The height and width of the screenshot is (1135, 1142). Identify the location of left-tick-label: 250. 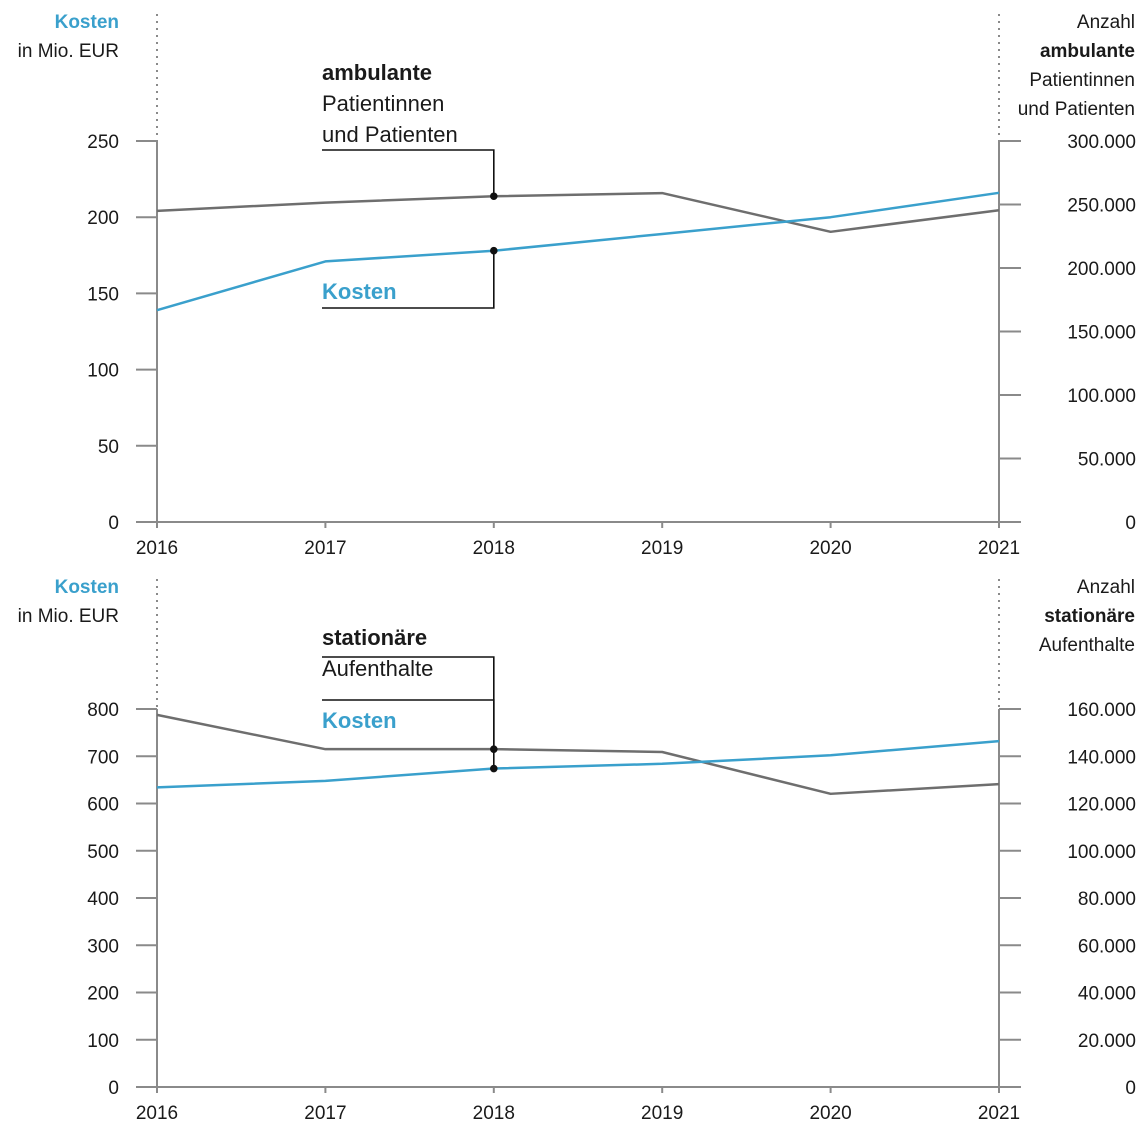
(103, 142).